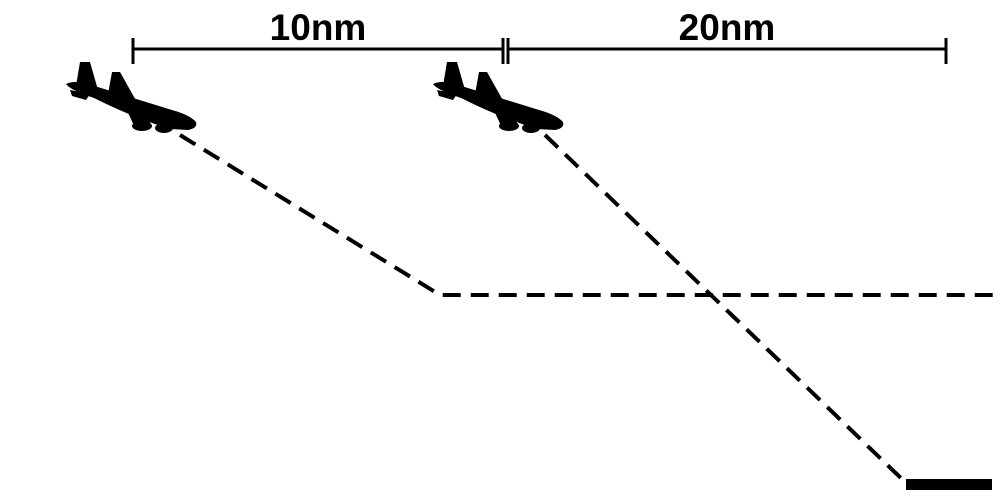 The width and height of the screenshot is (1000, 500). I want to click on distance-label-20nm: 20nm, so click(727, 27).